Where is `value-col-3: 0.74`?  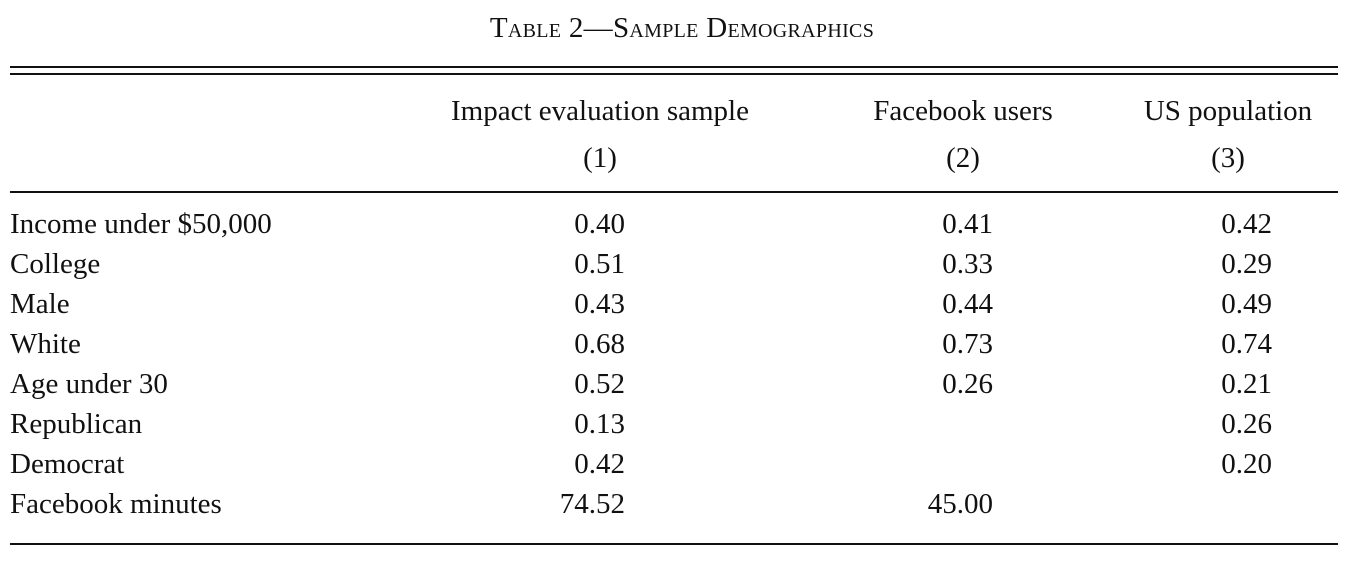 value-col-3: 0.74 is located at coordinates (1246, 344).